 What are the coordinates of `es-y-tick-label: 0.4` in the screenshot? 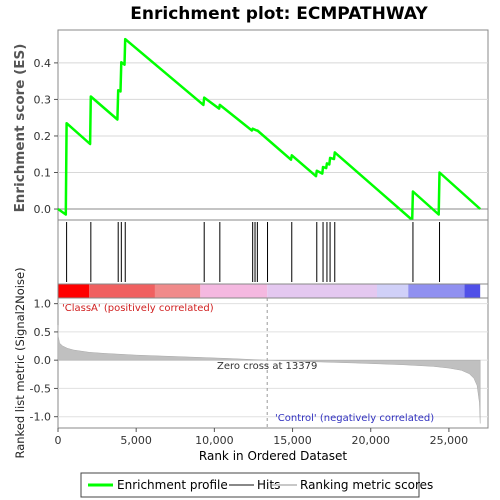 It's located at (43, 63).